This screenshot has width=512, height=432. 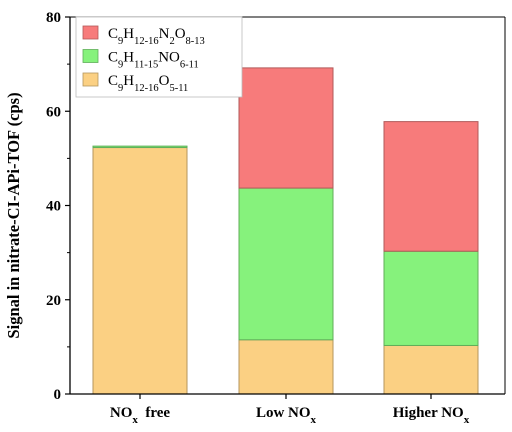 I want to click on legend-label-2: C9H11-15NO6-11, so click(x=153, y=60).